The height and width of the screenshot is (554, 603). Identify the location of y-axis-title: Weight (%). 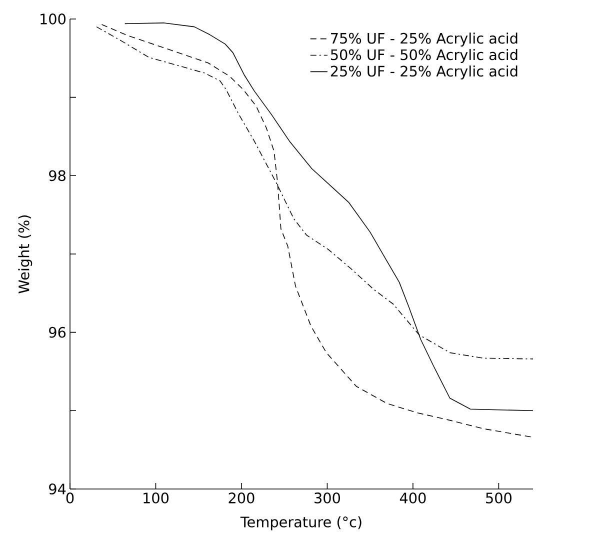
(25, 254).